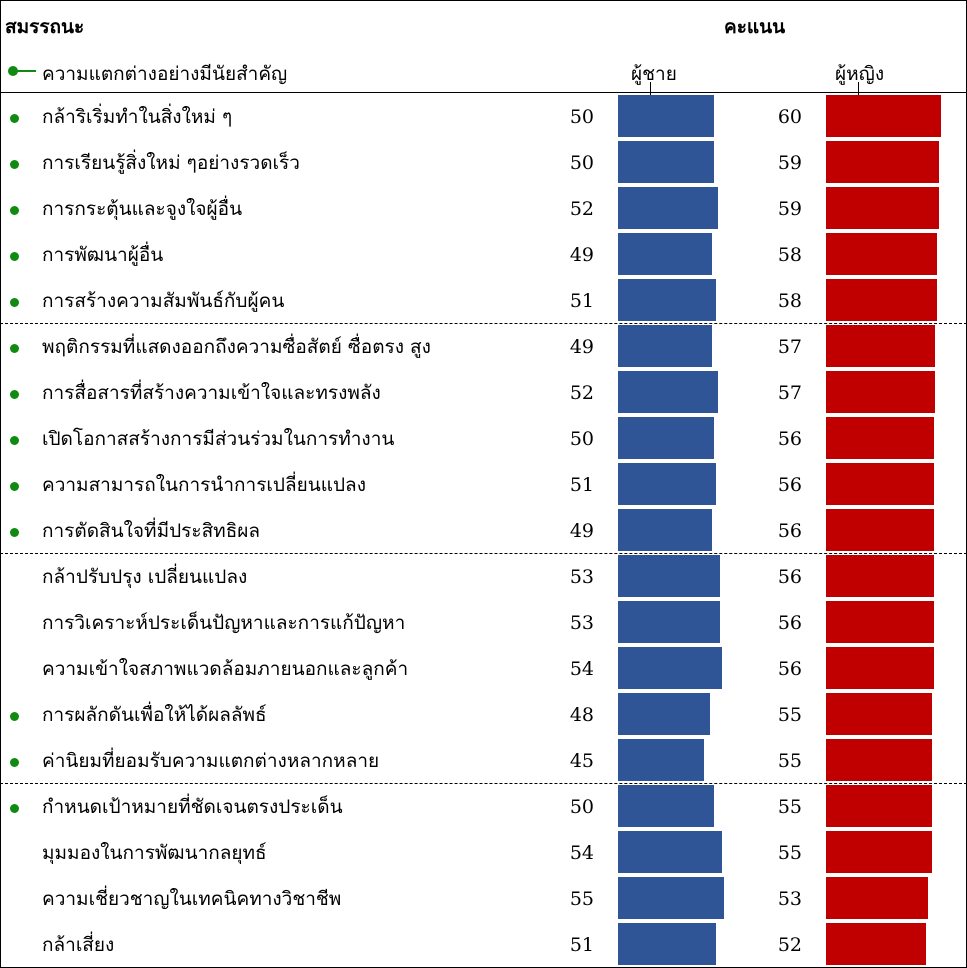 This screenshot has width=967, height=968. I want to click on competency-label: การเรียนรู้สิ่งใหม่ ๆอย่างรวดเร็ว, so click(171, 163).